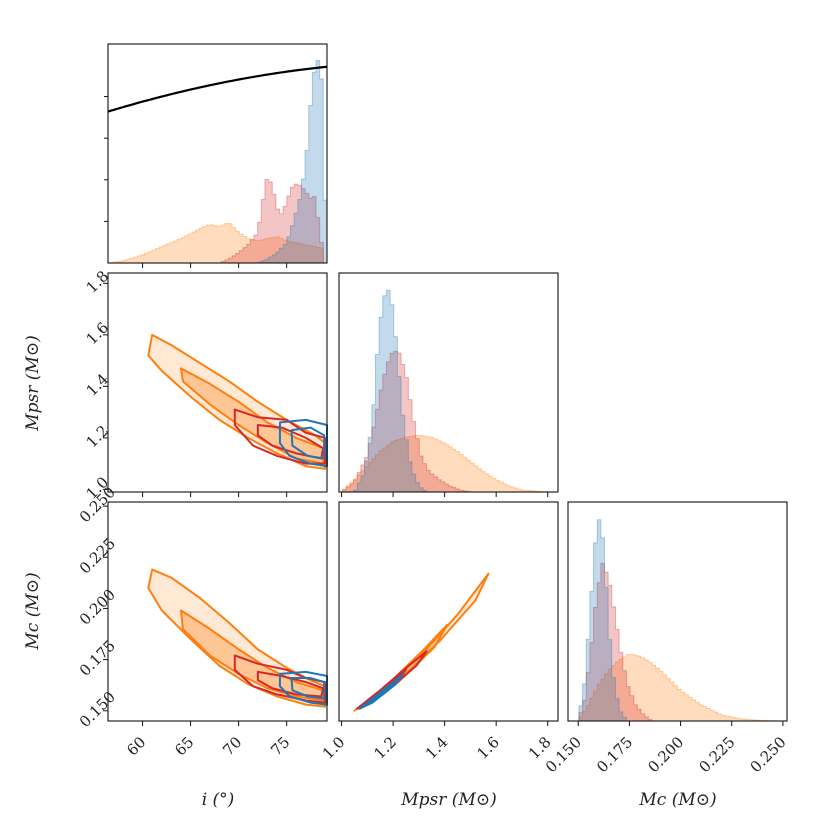 Image resolution: width=831 pixels, height=831 pixels. What do you see at coordinates (677, 688) in the screenshot?
I see `histogram-M_c-orange` at bounding box center [677, 688].